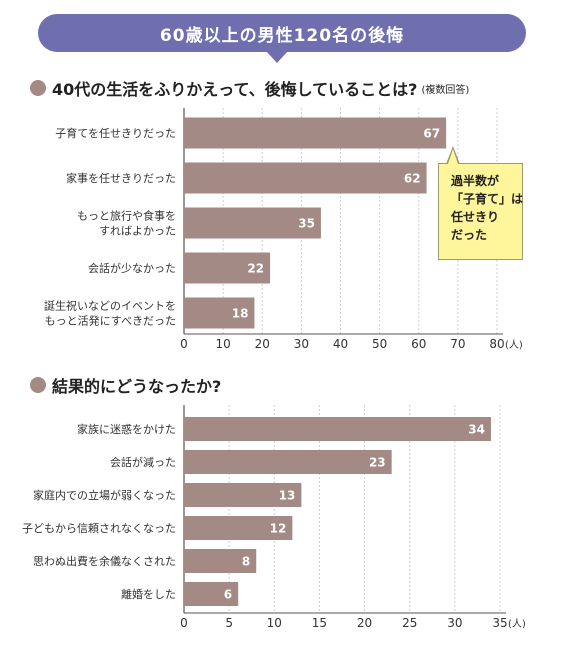 The height and width of the screenshot is (650, 565). What do you see at coordinates (457, 344) in the screenshot?
I see `x-tick-label: 70` at bounding box center [457, 344].